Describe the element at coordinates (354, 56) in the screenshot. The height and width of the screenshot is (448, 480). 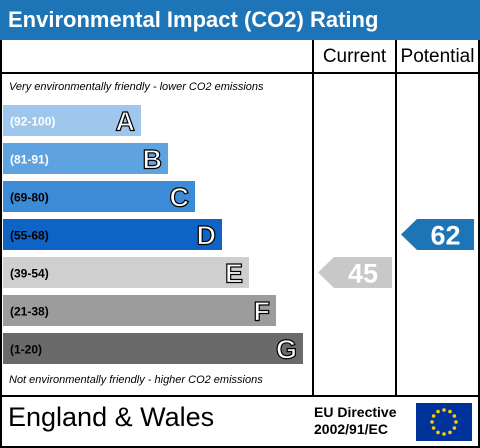
I see `column-header-current: Current` at that location.